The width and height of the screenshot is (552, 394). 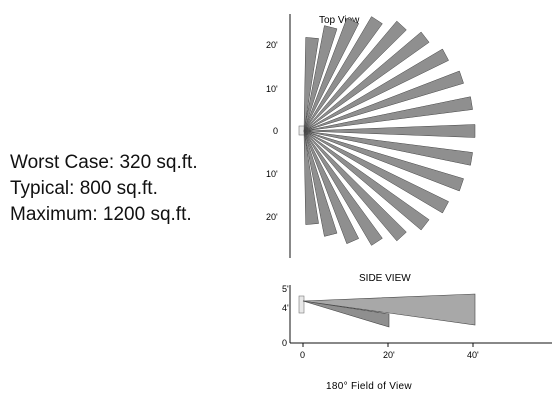 I want to click on sensor-side, so click(x=301, y=304).